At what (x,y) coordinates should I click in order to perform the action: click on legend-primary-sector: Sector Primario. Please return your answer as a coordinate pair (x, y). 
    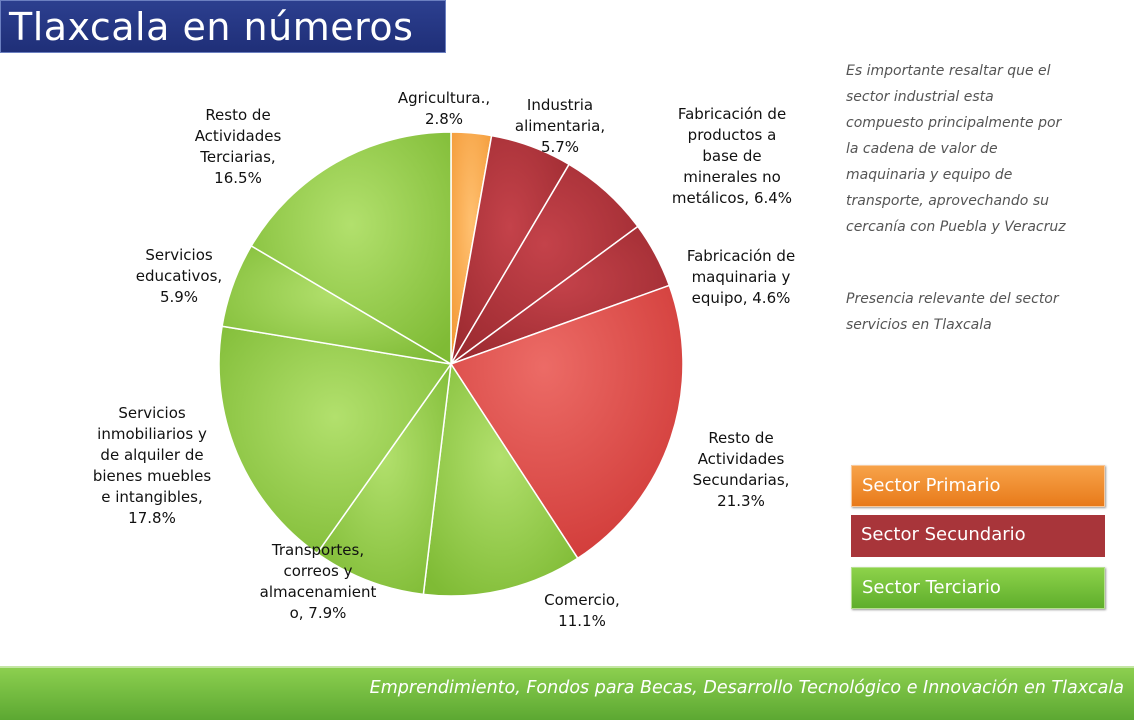
    Looking at the image, I should click on (978, 486).